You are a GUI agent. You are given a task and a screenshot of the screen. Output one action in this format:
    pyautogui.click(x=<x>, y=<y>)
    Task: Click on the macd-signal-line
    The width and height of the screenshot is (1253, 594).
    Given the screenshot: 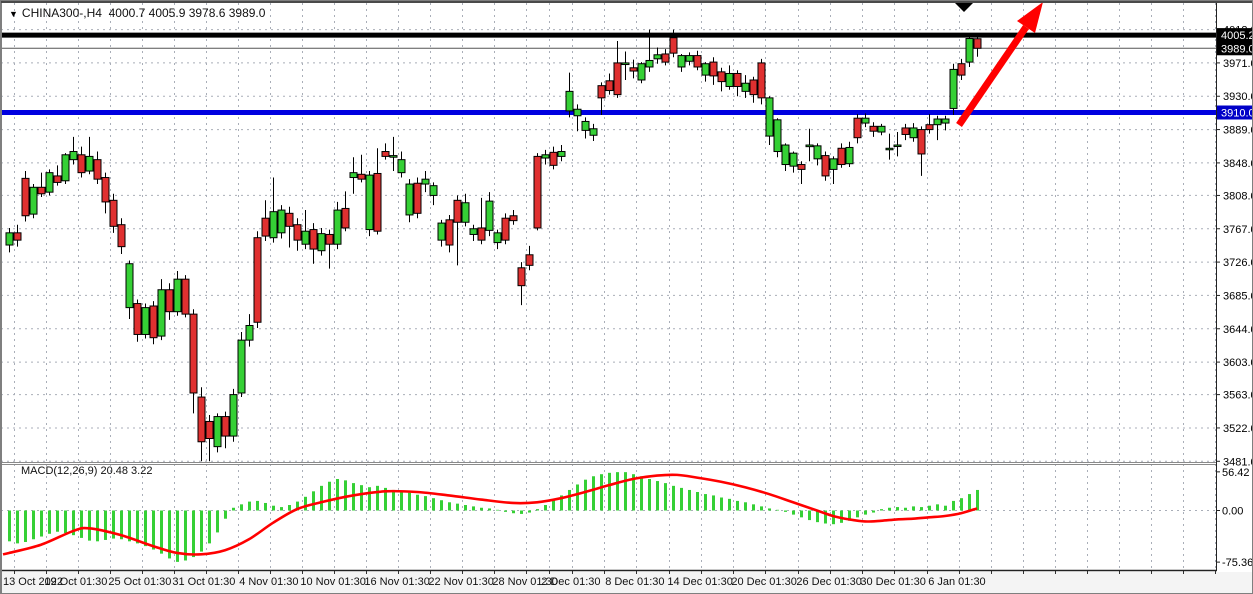 What is the action you would take?
    pyautogui.click(x=490, y=514)
    